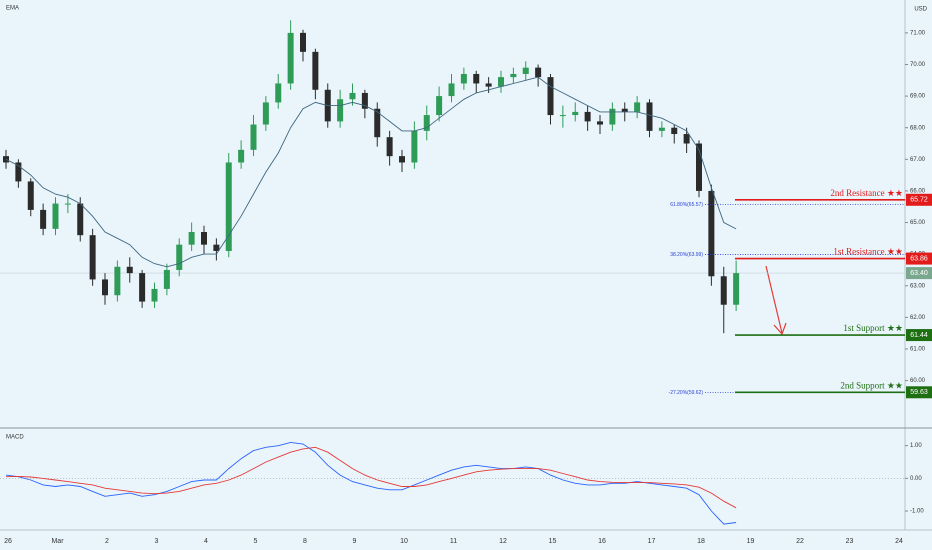 Image resolution: width=932 pixels, height=550 pixels. What do you see at coordinates (107, 541) in the screenshot?
I see `x-tick-label: 2` at bounding box center [107, 541].